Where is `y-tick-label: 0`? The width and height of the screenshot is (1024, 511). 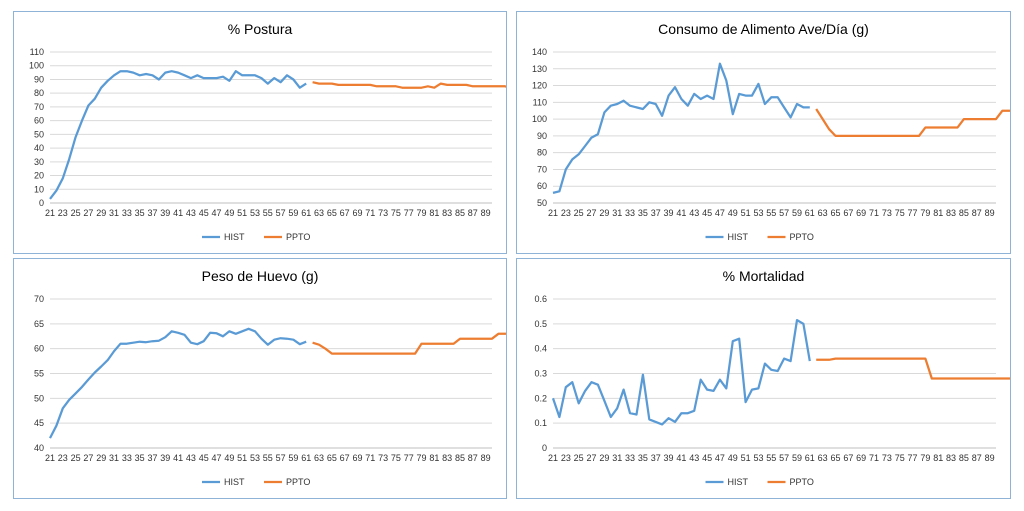 y-tick-label: 0 is located at coordinates (544, 448).